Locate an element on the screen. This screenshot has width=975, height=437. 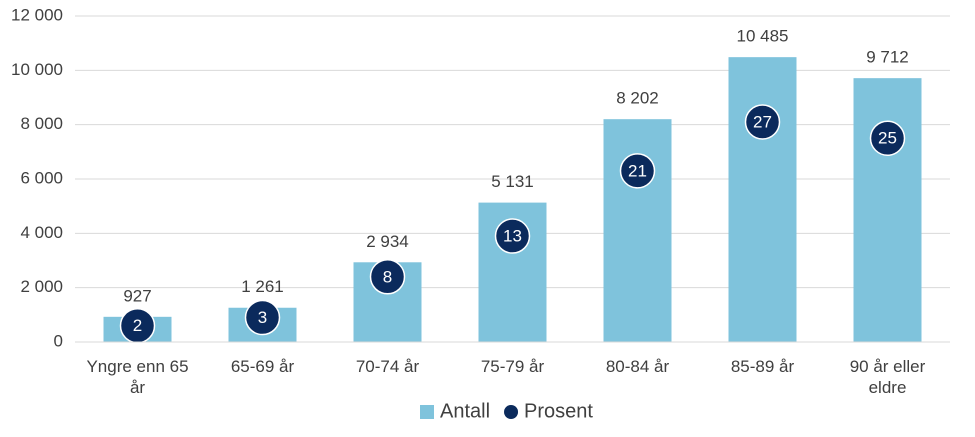
data-label: 9 712 is located at coordinates (887, 57).